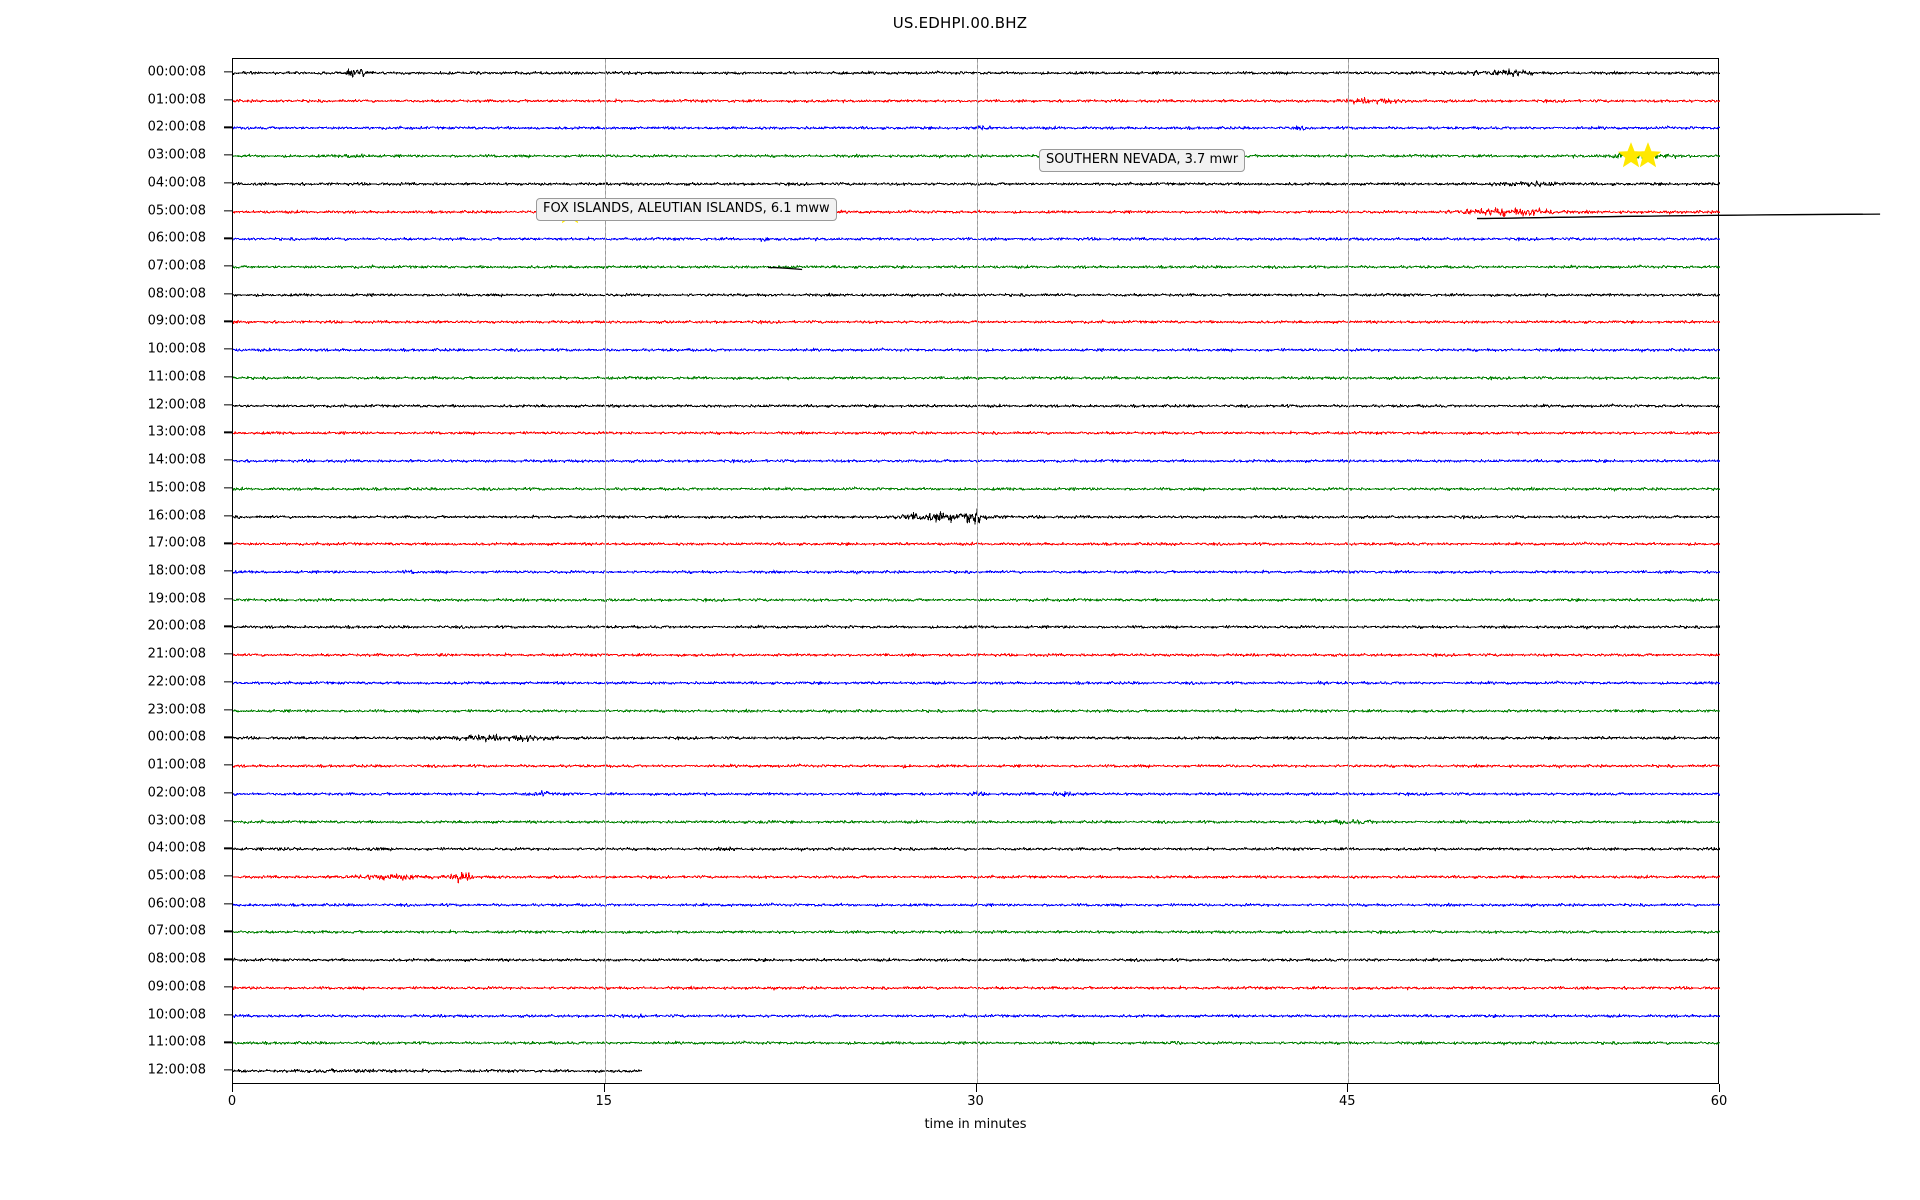 Image resolution: width=1920 pixels, height=1200 pixels. What do you see at coordinates (176, 682) in the screenshot?
I see `y-tick-label: 22:00:08` at bounding box center [176, 682].